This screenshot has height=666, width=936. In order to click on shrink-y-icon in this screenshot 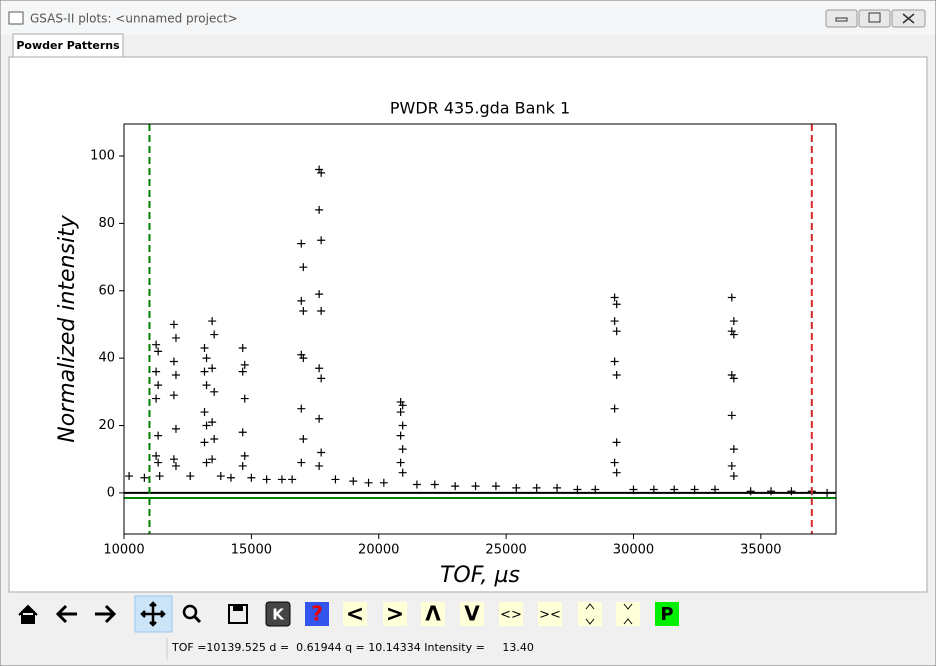, I will do `click(628, 614)`.